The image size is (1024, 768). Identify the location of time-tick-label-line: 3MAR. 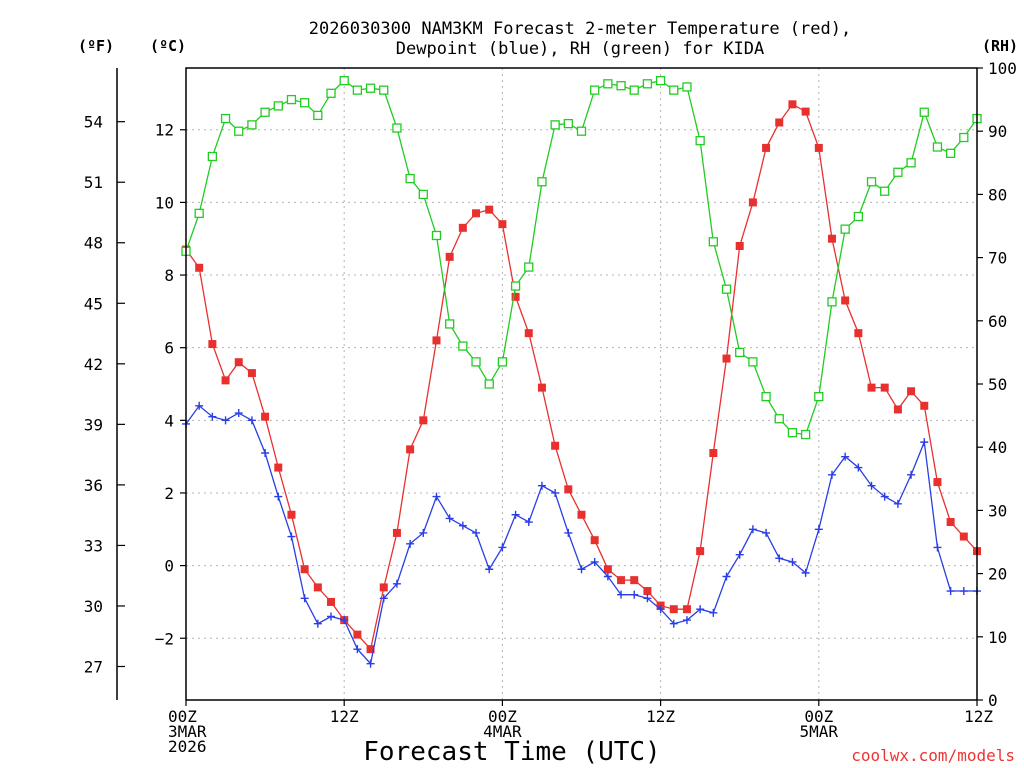
(187, 731).